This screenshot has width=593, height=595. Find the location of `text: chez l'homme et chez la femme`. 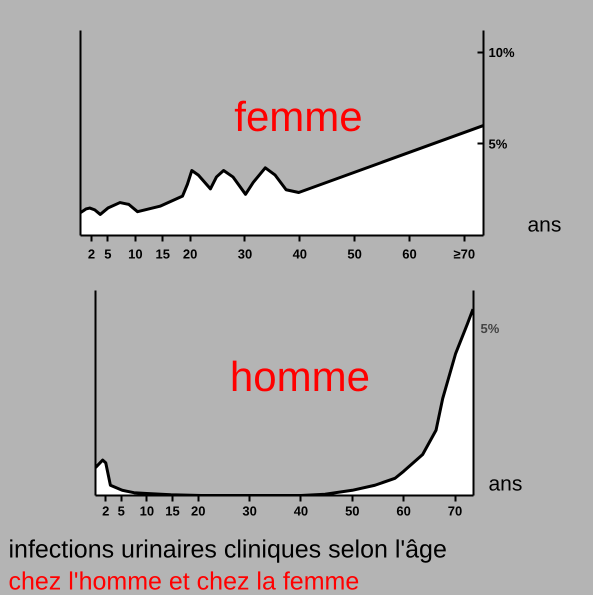

text: chez l'homme et chez la femme is located at coordinates (184, 581).